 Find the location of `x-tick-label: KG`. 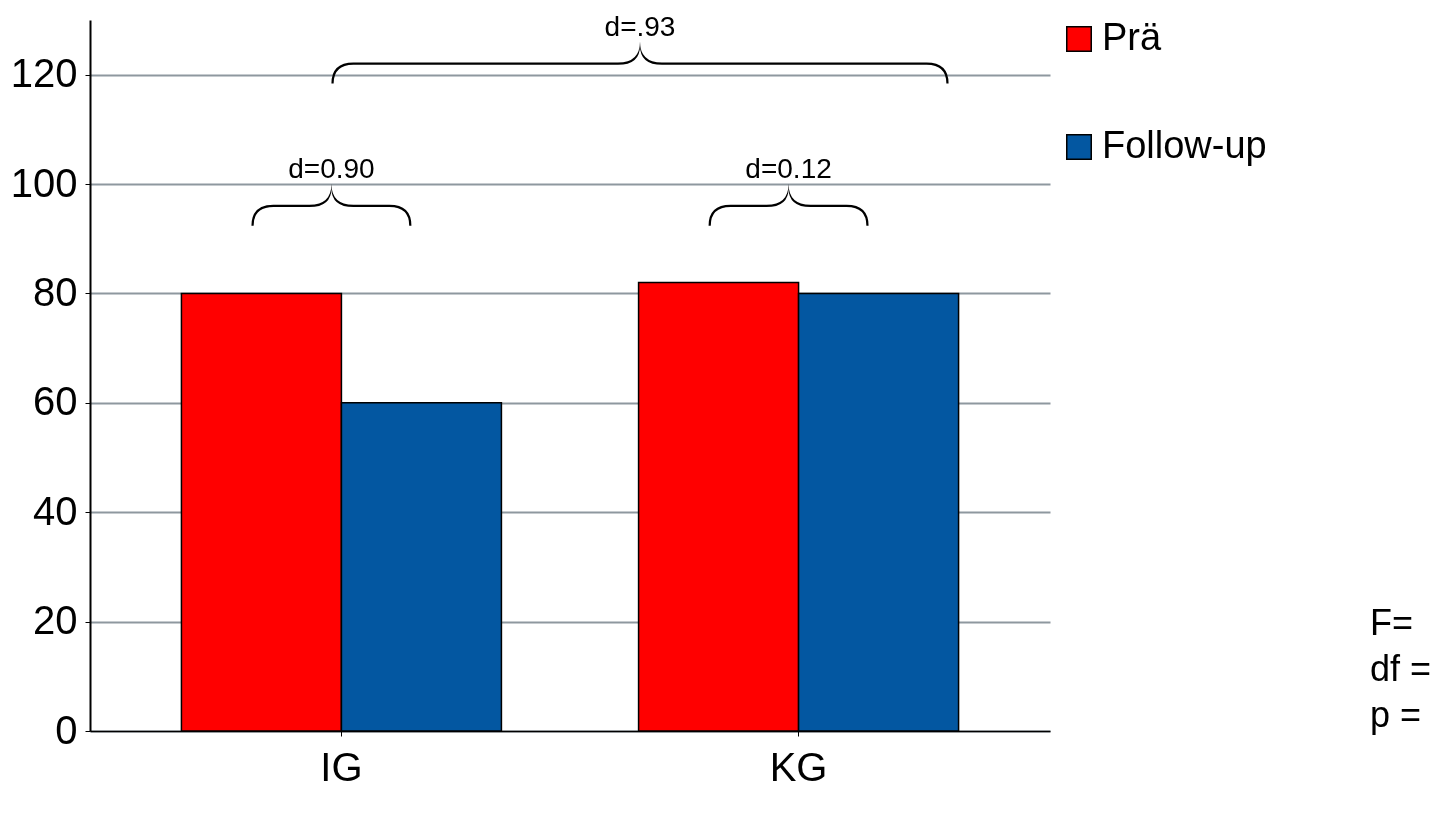

x-tick-label: KG is located at coordinates (798, 766).